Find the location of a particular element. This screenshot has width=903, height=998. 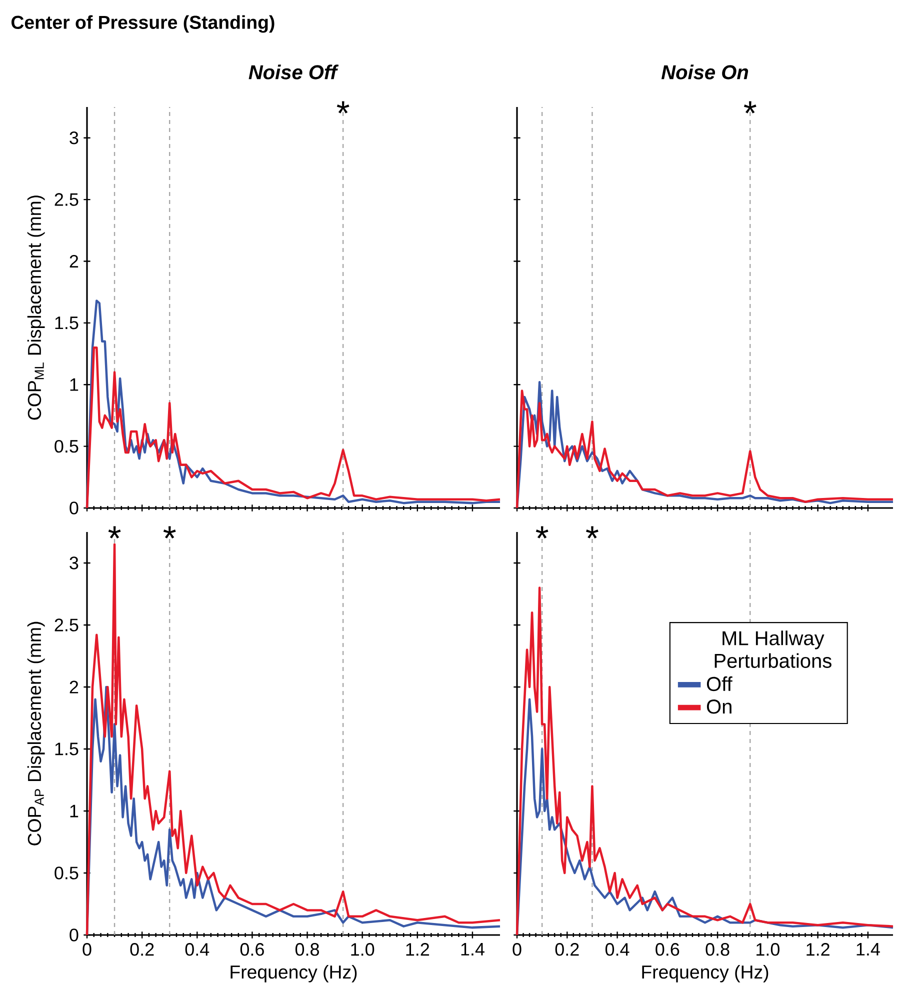

chart-subtitle: Noise Off is located at coordinates (293, 72).